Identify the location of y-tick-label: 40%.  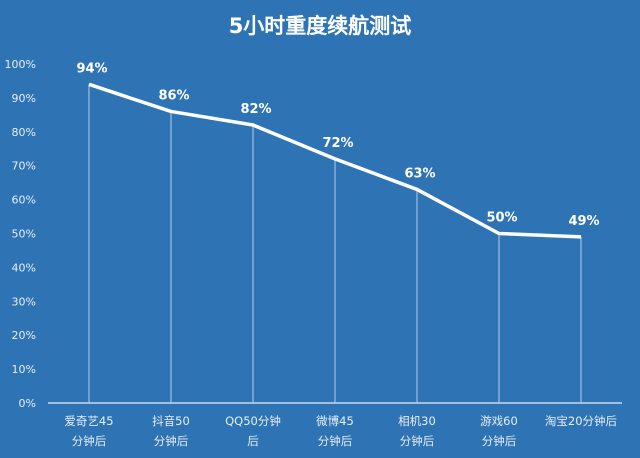
(24, 267).